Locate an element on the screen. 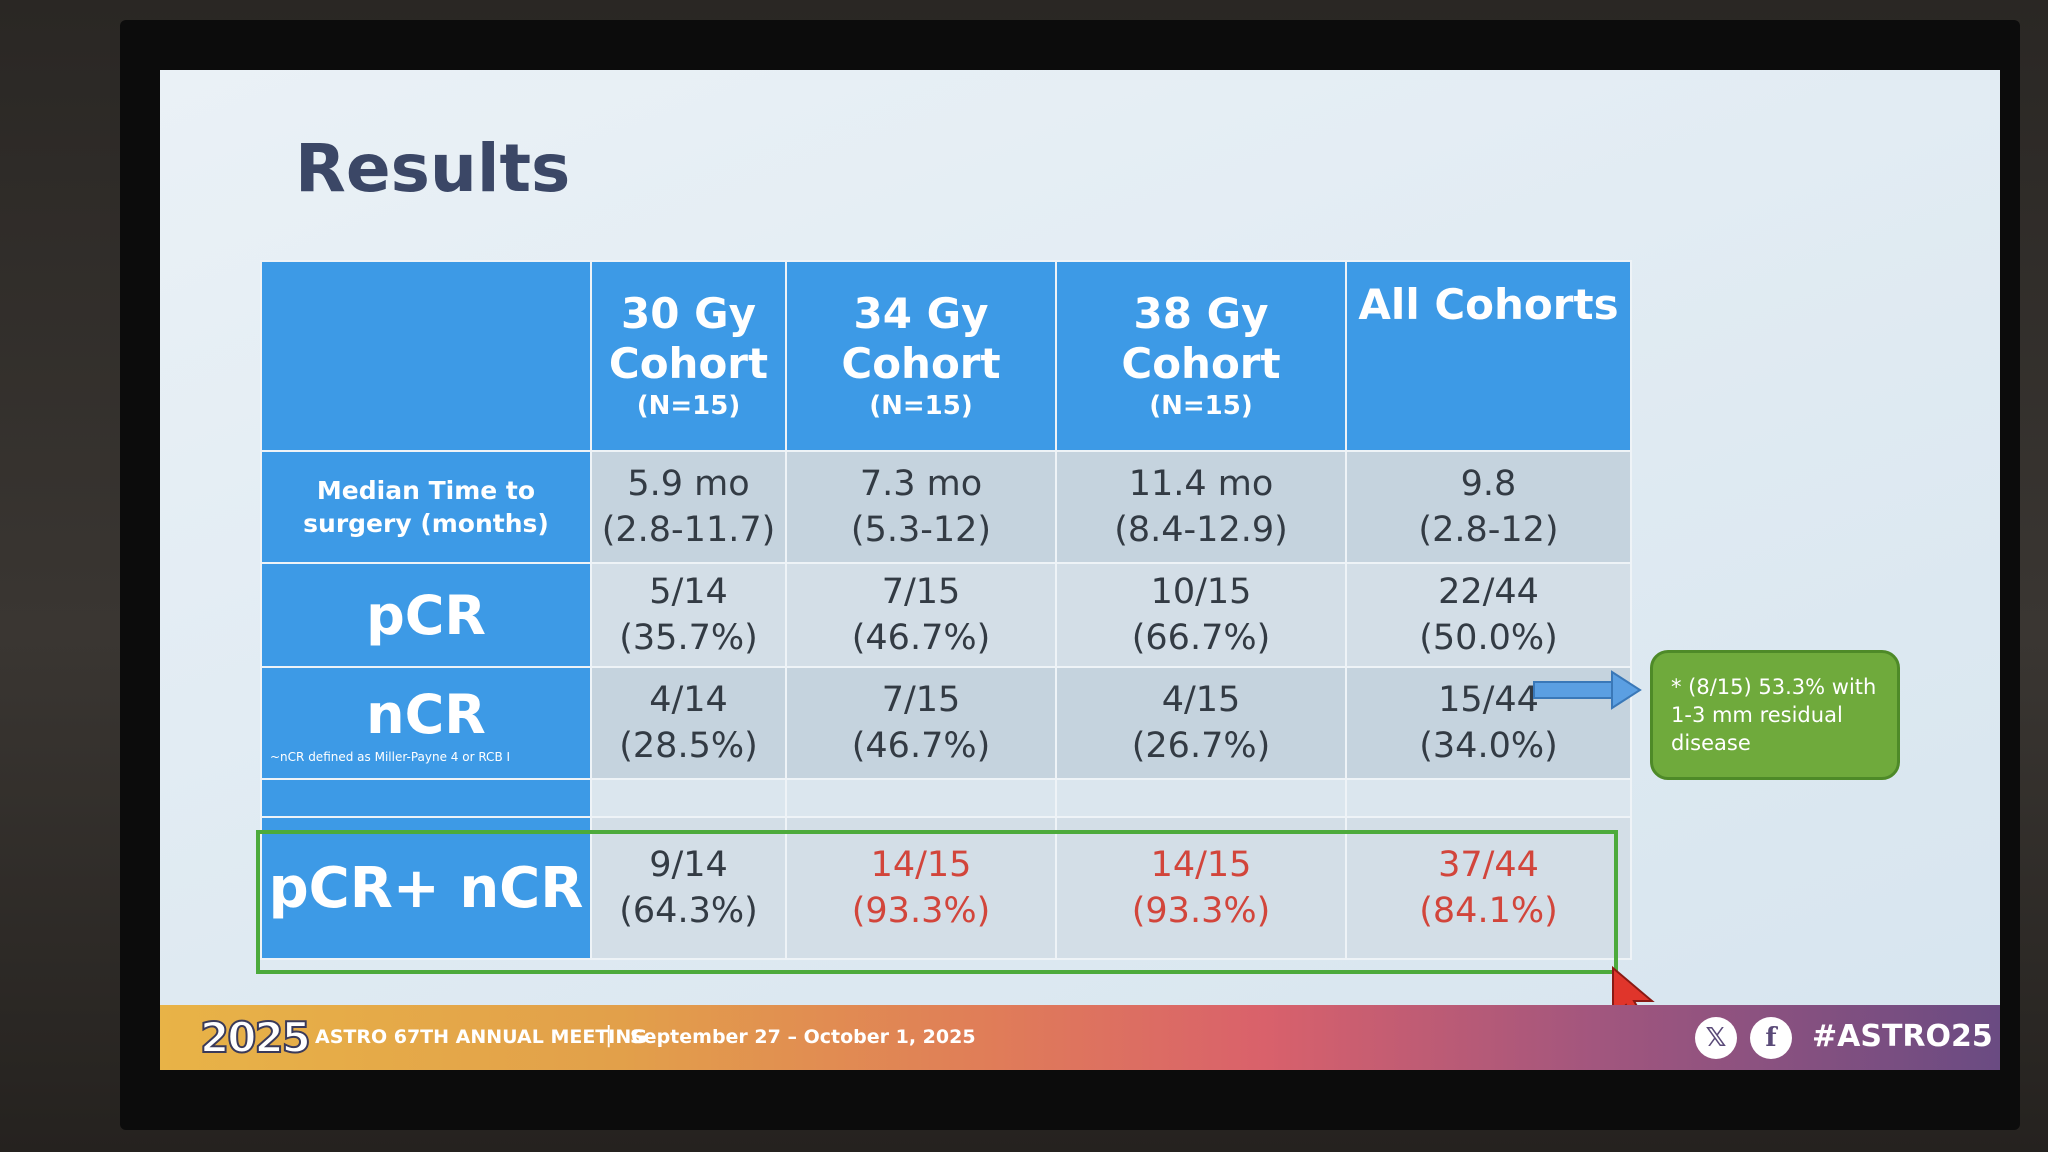  header-34gy: 34 Gy Cohort (N=15) is located at coordinates (921, 356).